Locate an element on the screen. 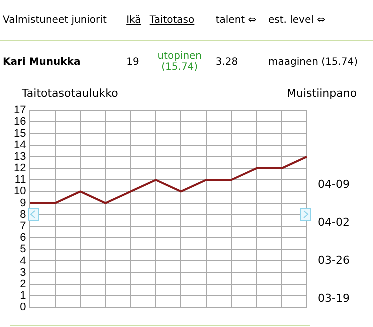 The image size is (373, 327). text: 04-02 is located at coordinates (334, 222).